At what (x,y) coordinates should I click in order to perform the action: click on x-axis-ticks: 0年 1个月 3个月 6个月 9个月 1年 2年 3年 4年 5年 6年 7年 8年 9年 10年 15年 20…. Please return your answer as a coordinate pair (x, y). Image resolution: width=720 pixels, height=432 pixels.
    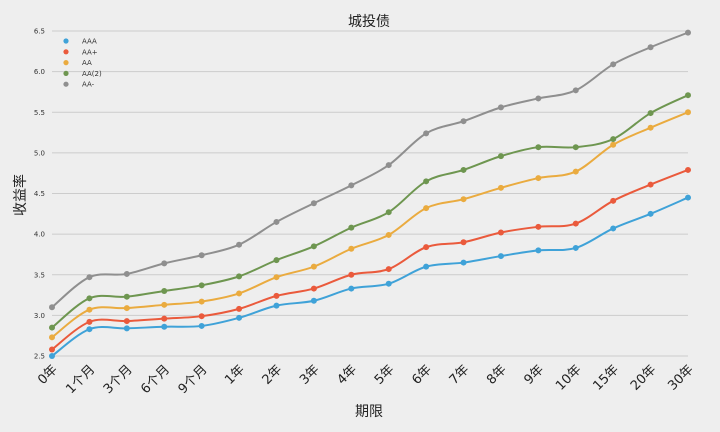
    Looking at the image, I should click on (366, 379).